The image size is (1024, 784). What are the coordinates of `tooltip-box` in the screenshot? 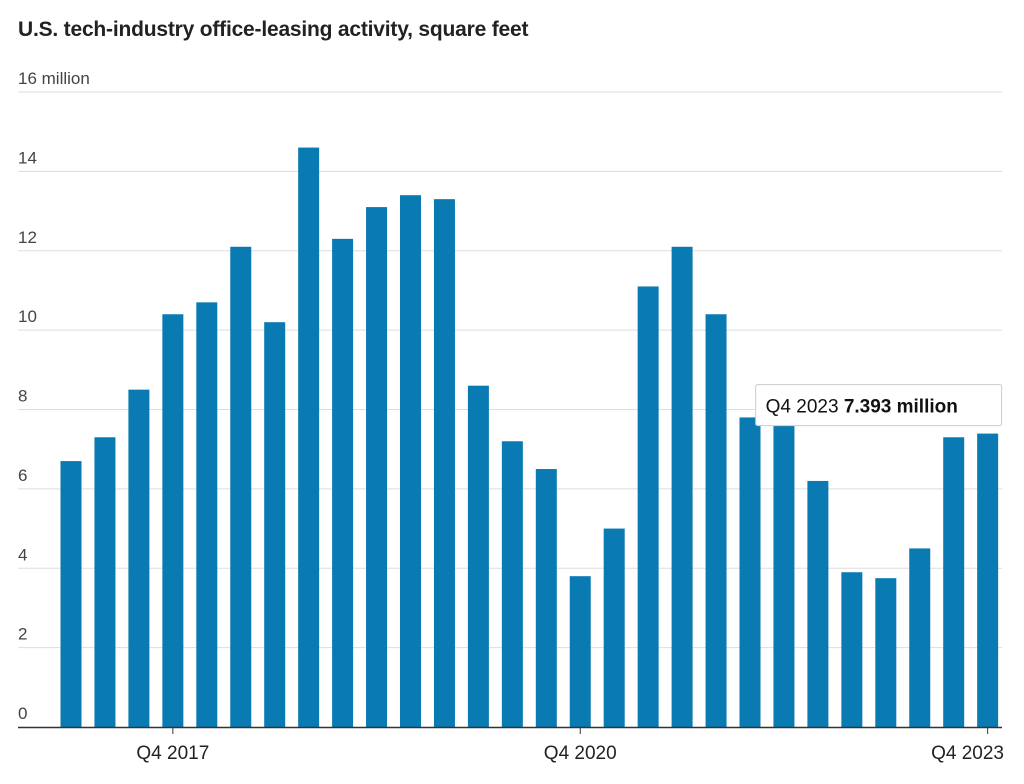 It's located at (879, 405).